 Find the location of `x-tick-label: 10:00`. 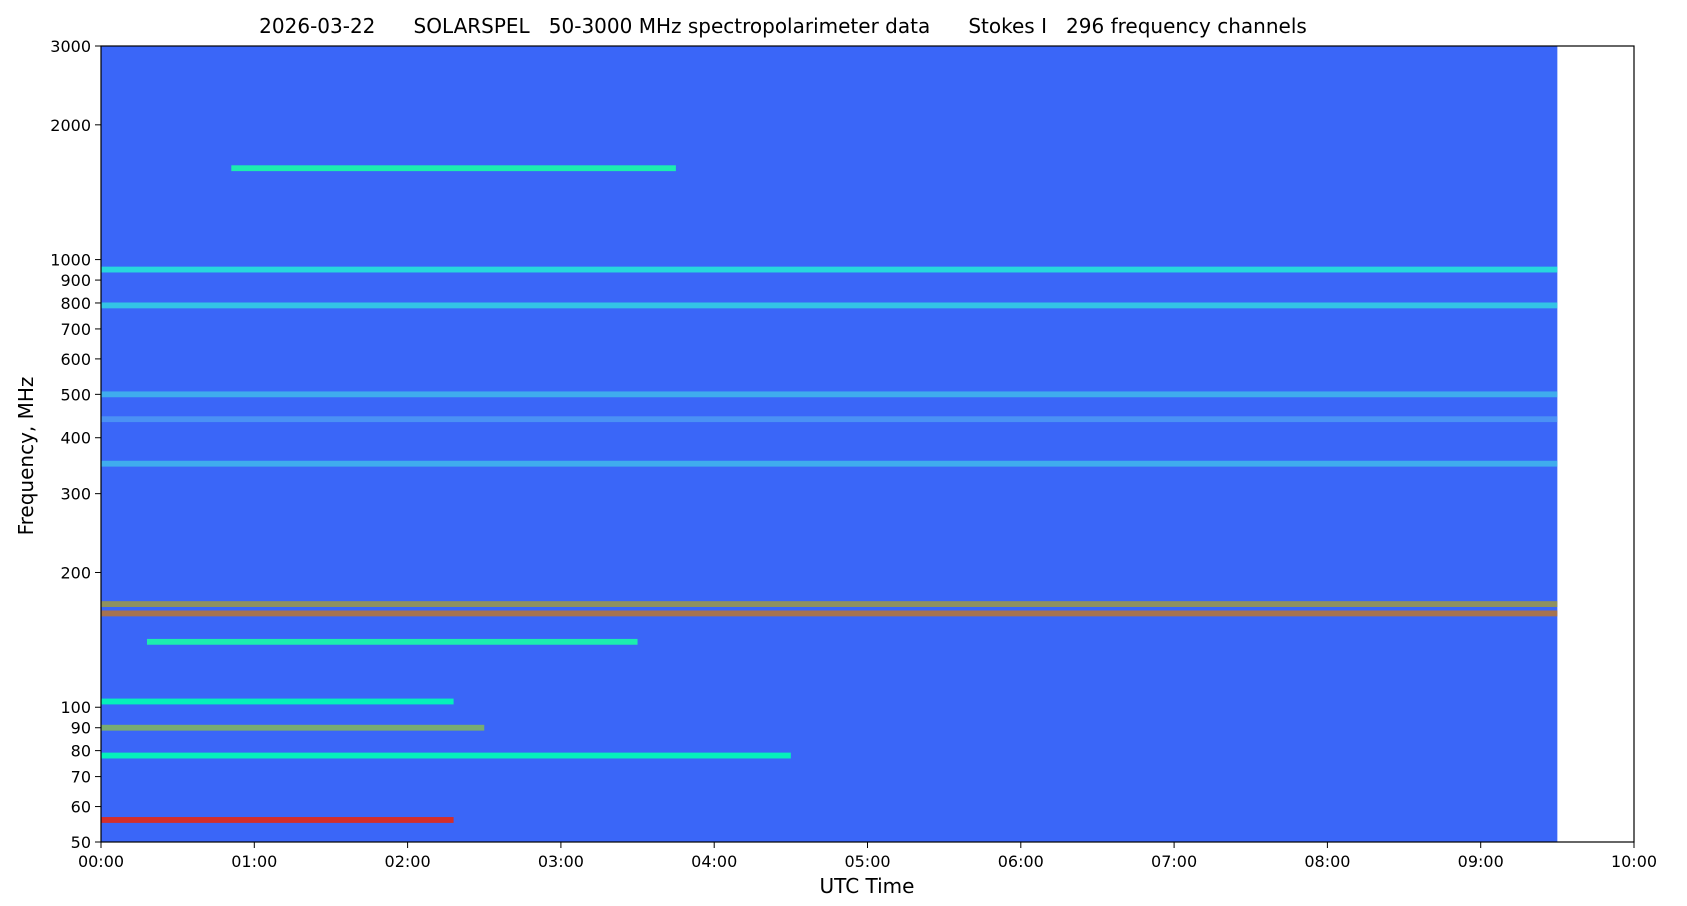

x-tick-label: 10:00 is located at coordinates (1634, 861).